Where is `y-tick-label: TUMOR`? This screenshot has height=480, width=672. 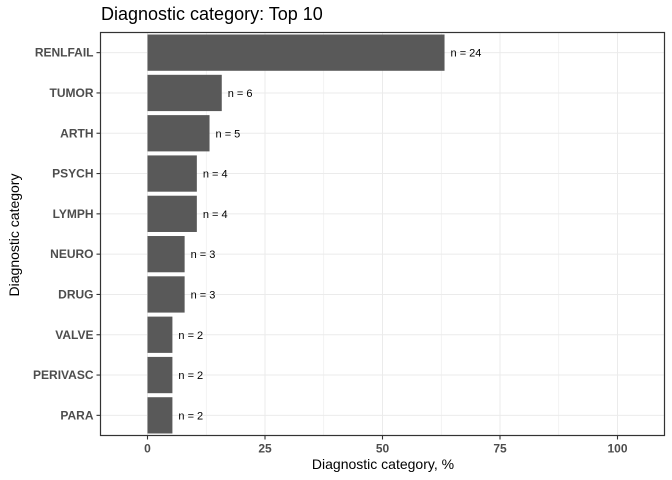
y-tick-label: TUMOR is located at coordinates (72, 93).